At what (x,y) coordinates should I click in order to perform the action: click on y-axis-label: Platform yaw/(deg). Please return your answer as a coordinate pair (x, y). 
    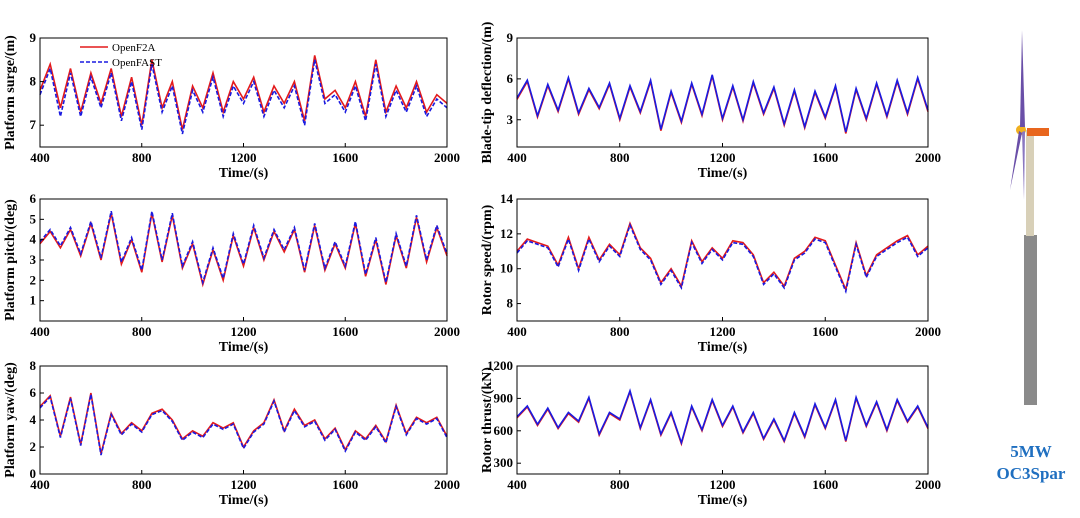
    Looking at the image, I should click on (10, 420).